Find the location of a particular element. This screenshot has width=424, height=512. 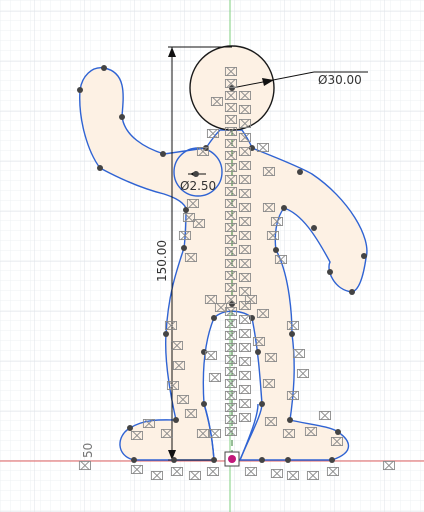

joint-diameter-label: Ø2.50 is located at coordinates (198, 186).